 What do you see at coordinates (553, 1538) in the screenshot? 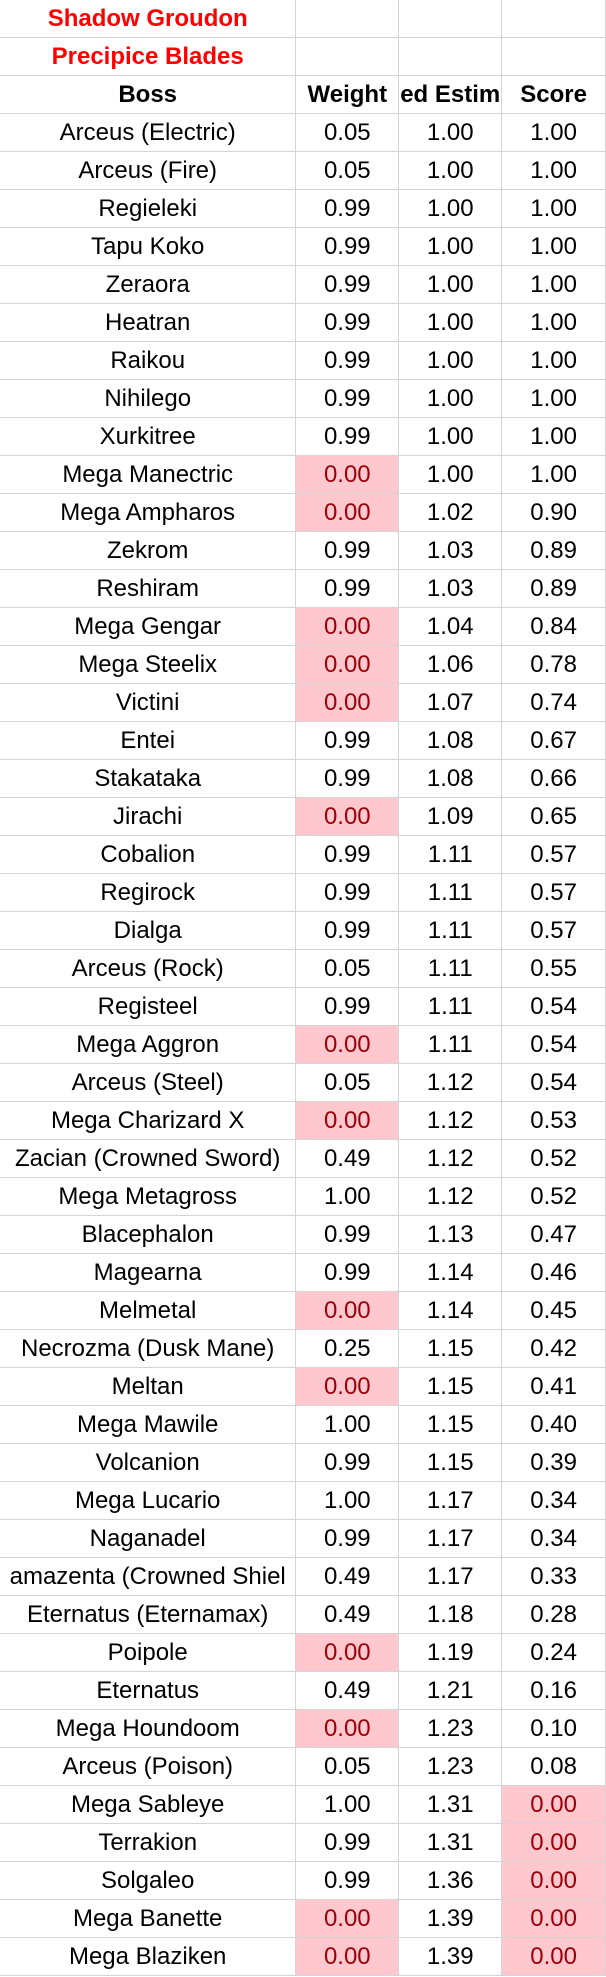
I see `score-cell: 0.34` at bounding box center [553, 1538].